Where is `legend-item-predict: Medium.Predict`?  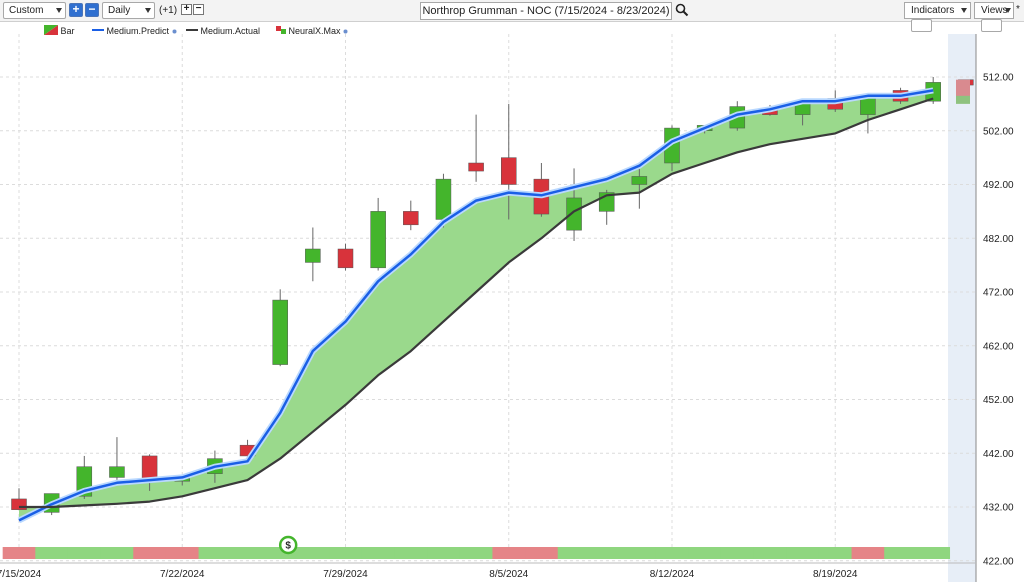 legend-item-predict: Medium.Predict is located at coordinates (134, 31).